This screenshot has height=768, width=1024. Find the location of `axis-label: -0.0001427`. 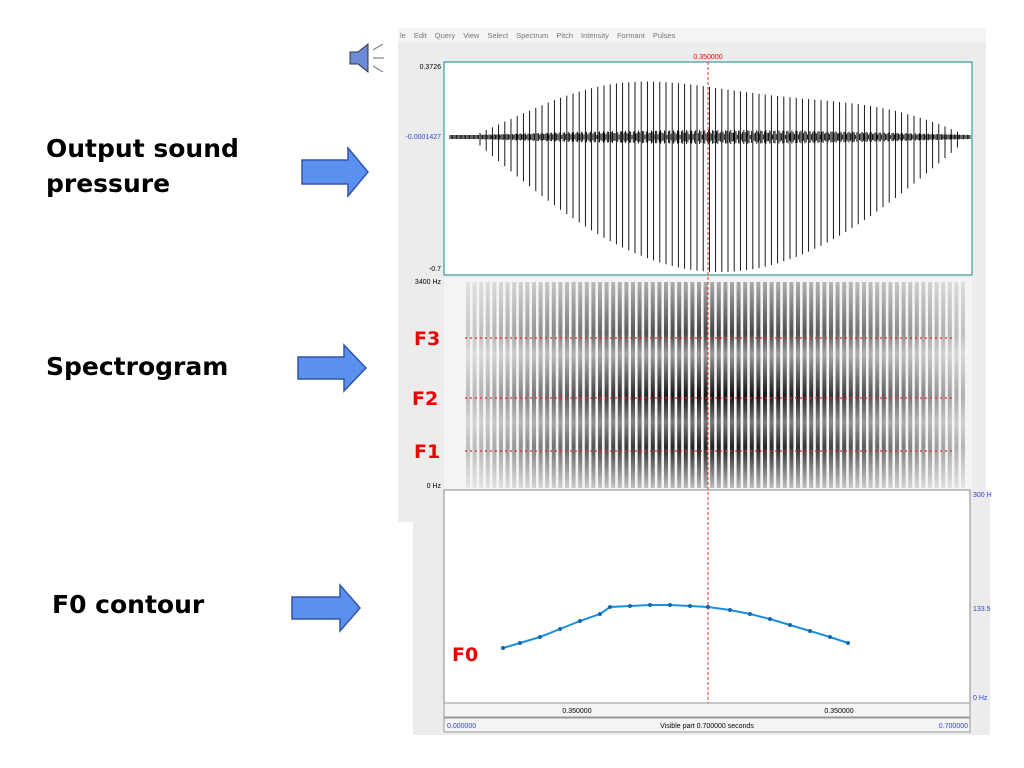

axis-label: -0.0001427 is located at coordinates (424, 137).